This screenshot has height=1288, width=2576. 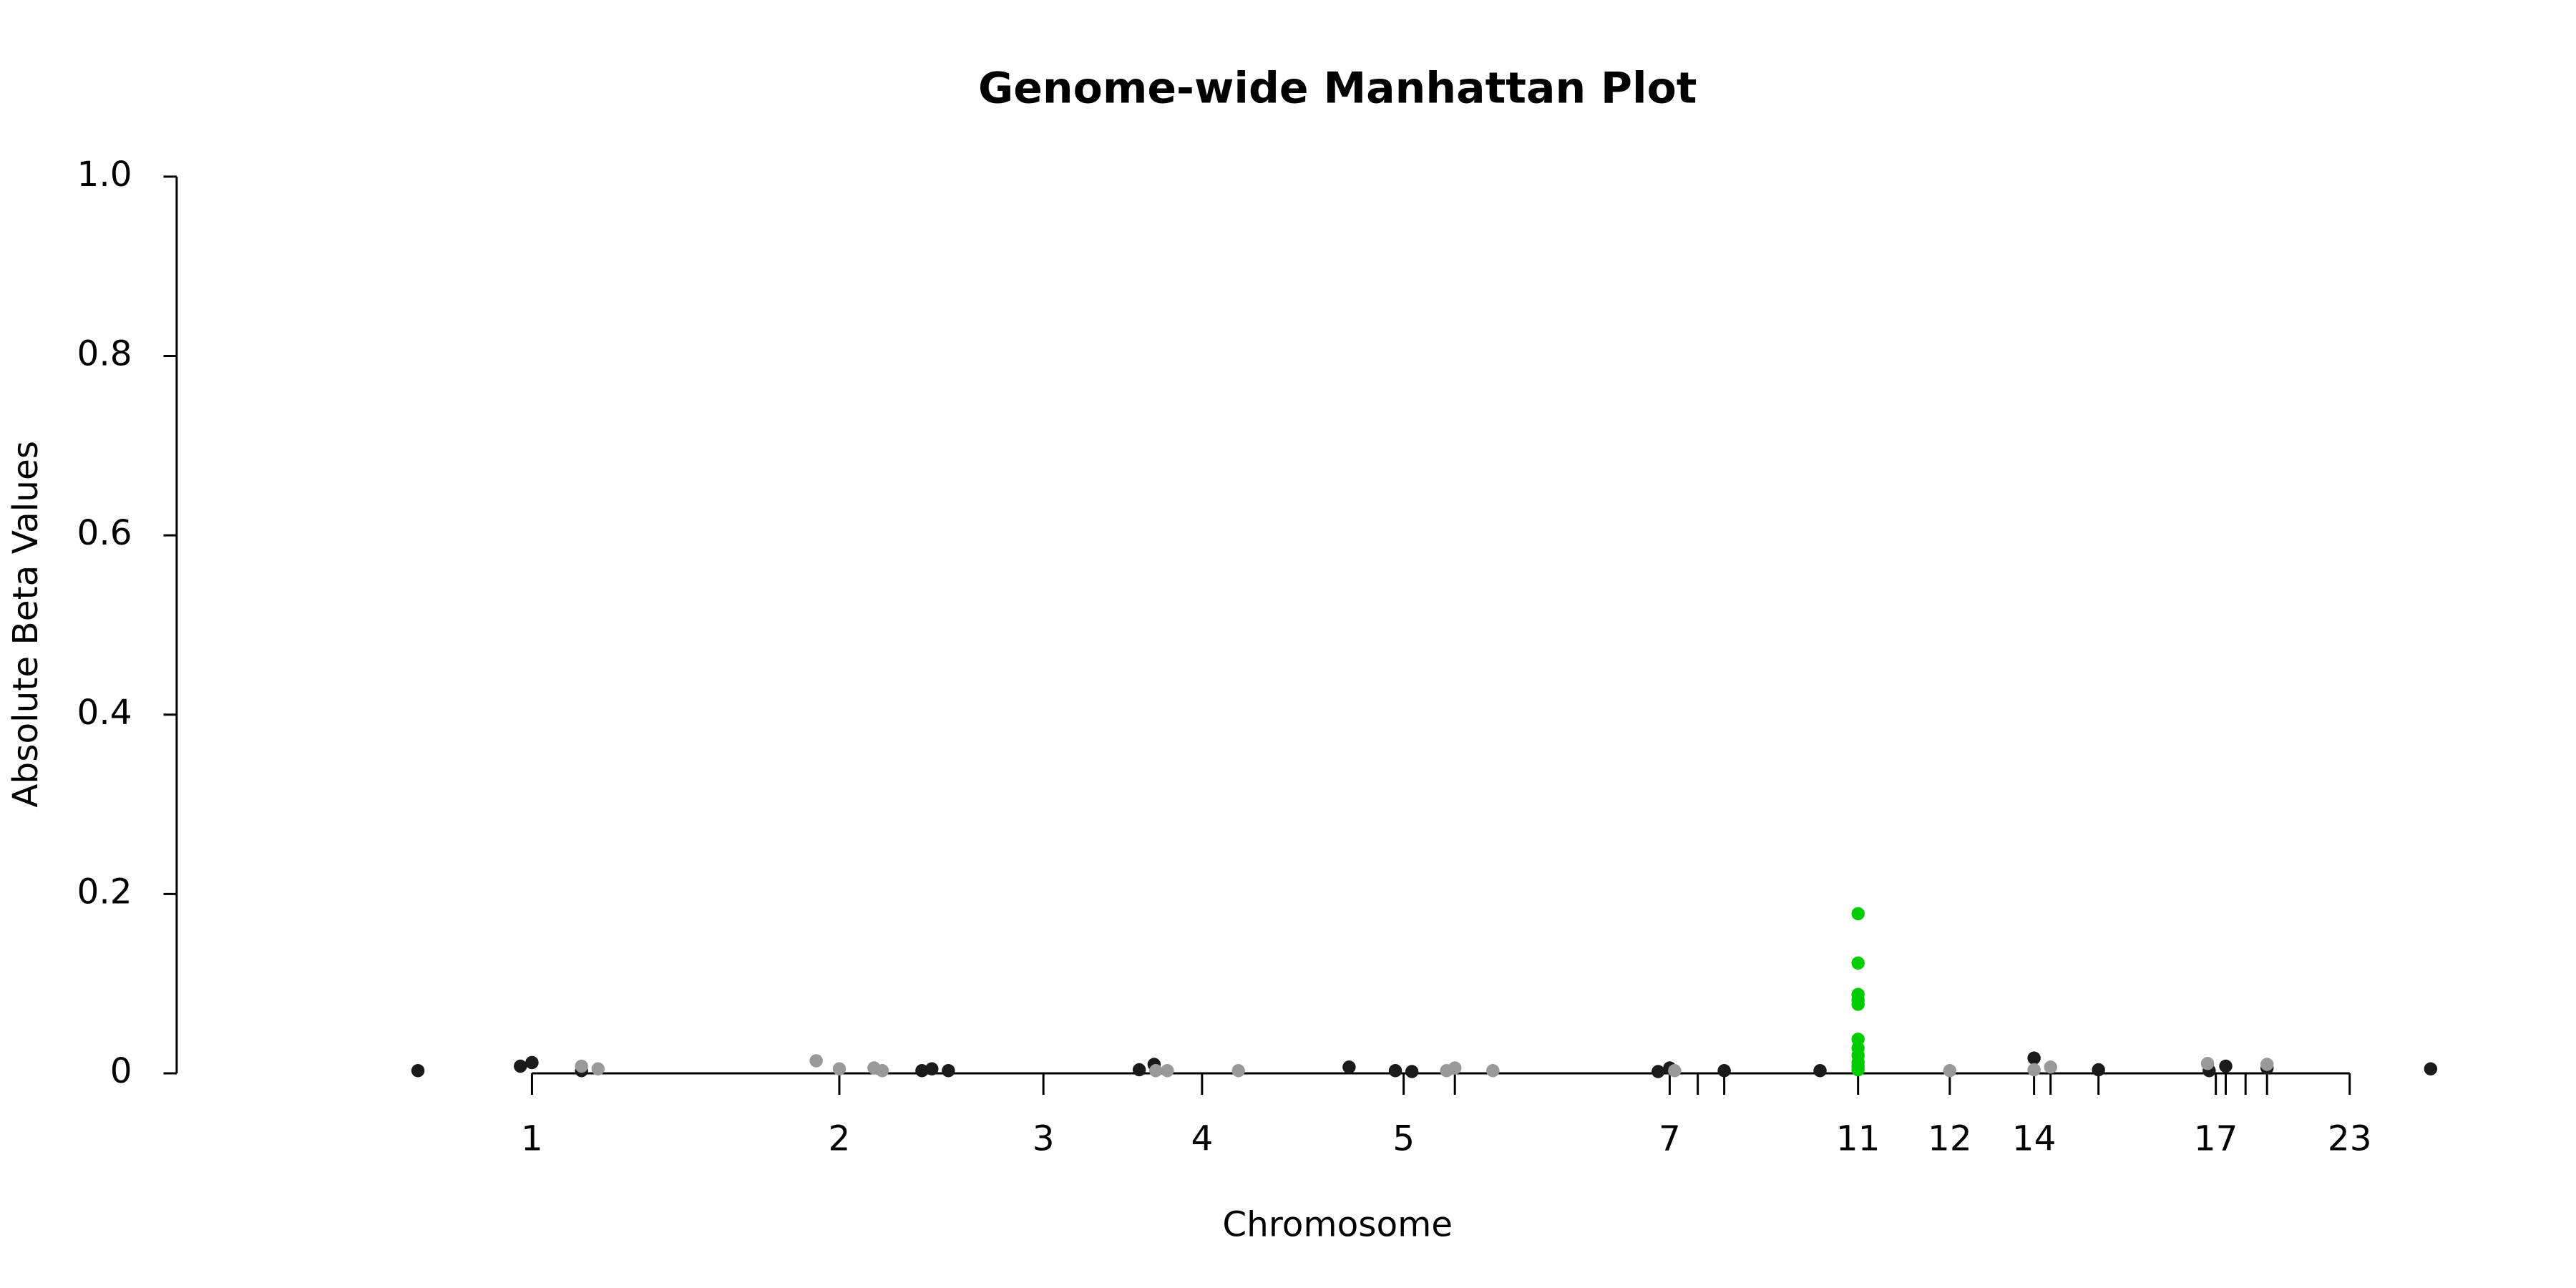 I want to click on y-tick-label: 0.4, so click(x=104, y=713).